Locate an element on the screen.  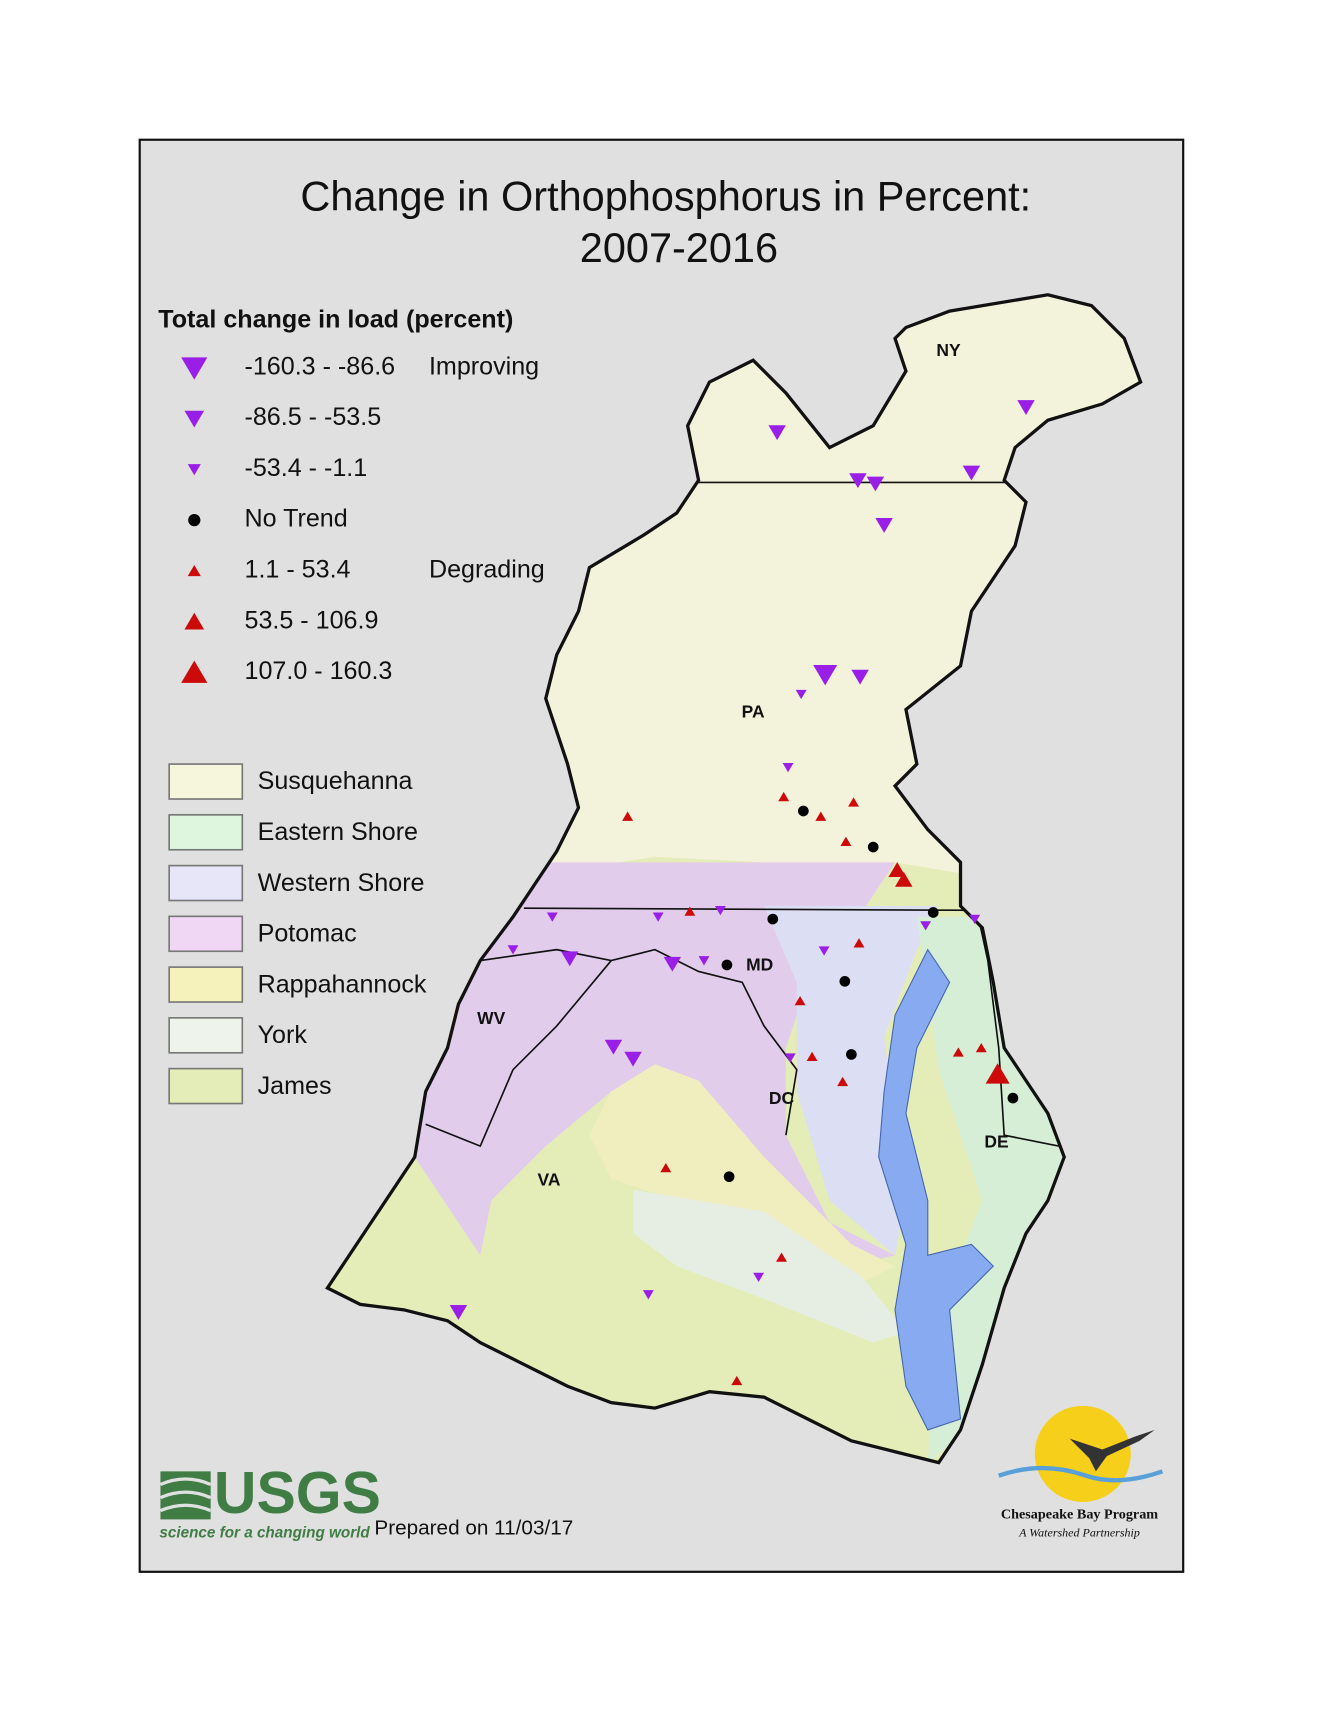
title-line: 2007-2016 is located at coordinates (679, 247).